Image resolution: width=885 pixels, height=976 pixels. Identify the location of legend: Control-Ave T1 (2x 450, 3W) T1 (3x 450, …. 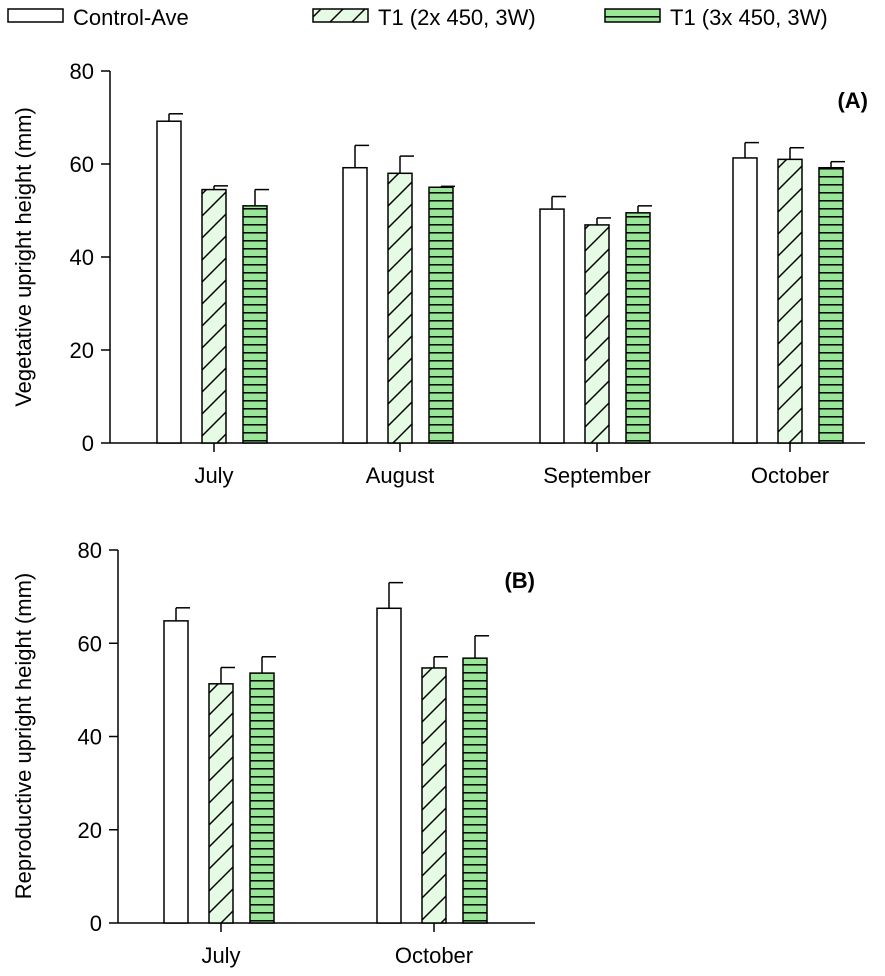
(417, 17).